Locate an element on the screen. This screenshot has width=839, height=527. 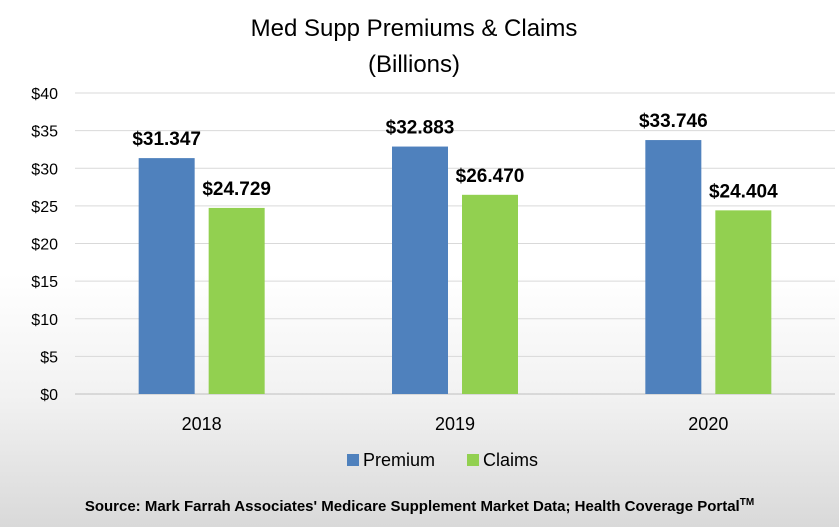
y-tick-label: $5 is located at coordinates (49, 357).